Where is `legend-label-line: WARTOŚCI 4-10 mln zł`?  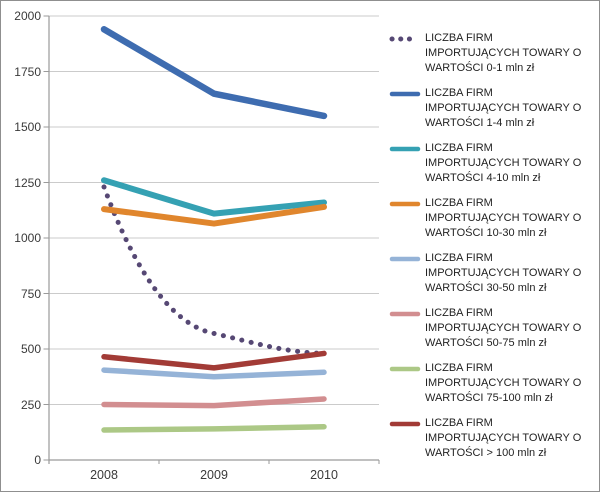 legend-label-line: WARTOŚCI 4-10 mln zł is located at coordinates (483, 178).